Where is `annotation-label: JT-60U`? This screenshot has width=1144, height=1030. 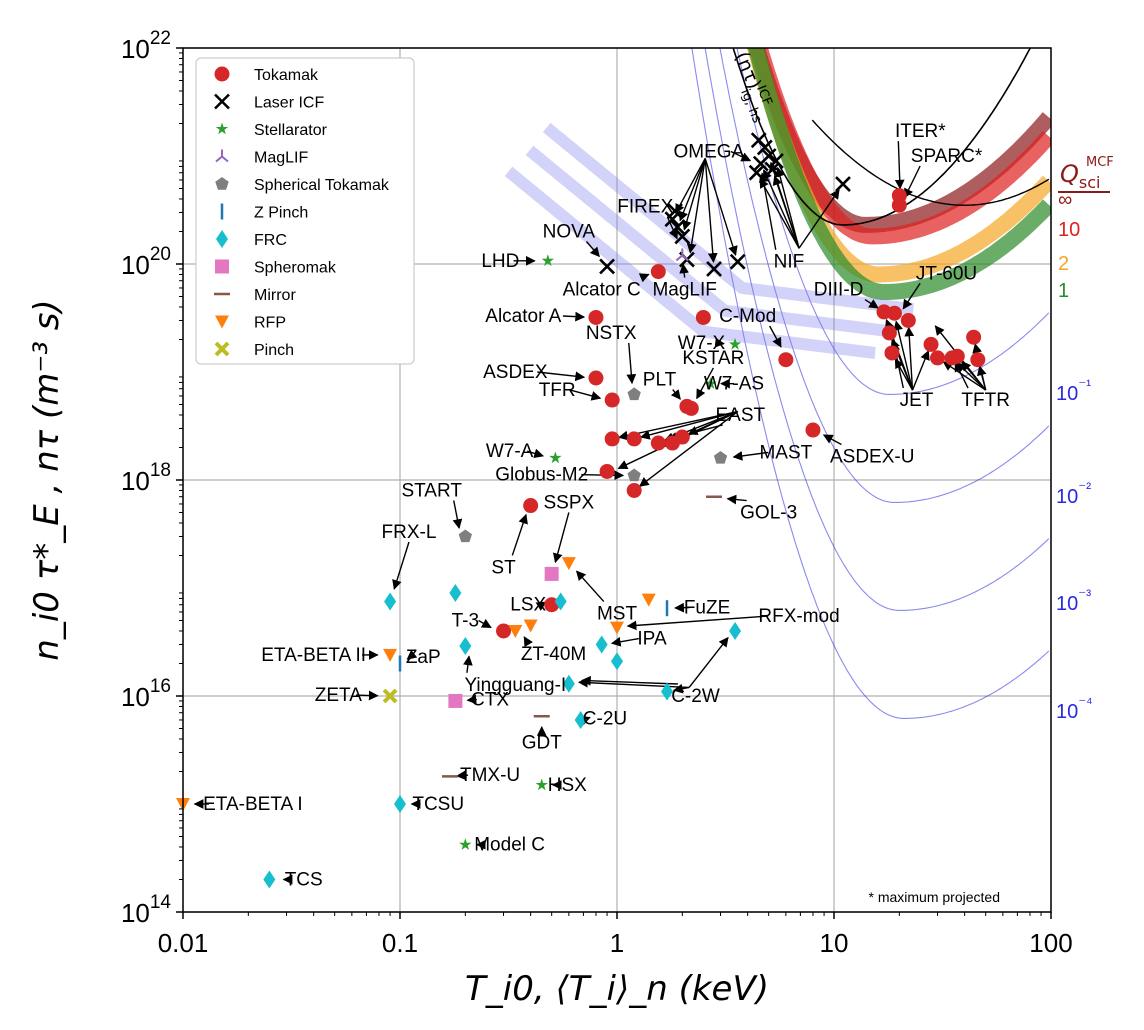 annotation-label: JT-60U is located at coordinates (946, 273).